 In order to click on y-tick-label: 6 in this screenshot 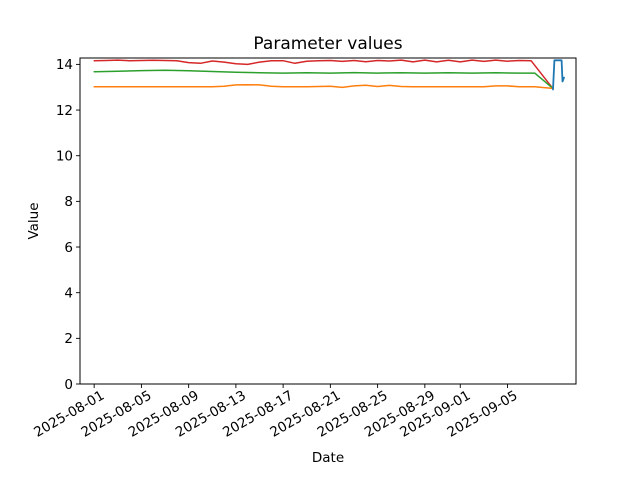, I will do `click(68, 248)`.